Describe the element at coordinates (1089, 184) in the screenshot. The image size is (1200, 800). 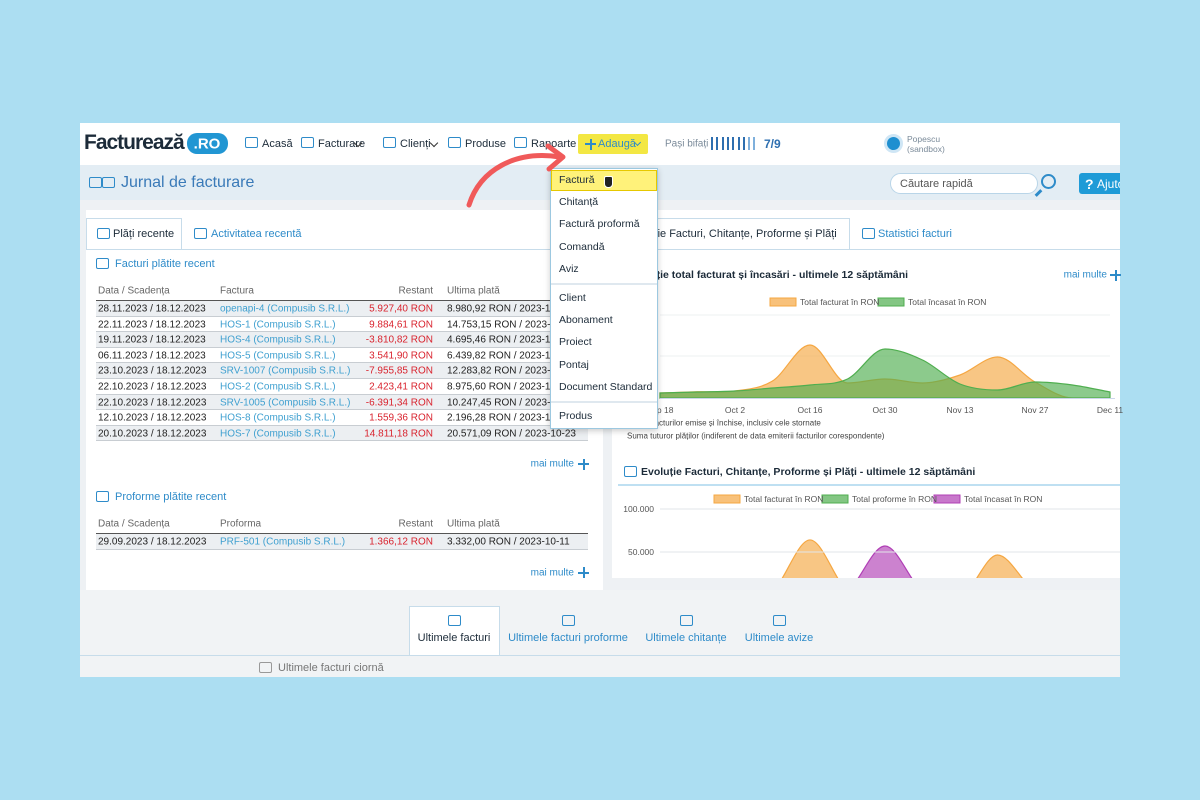
I see `help-icon: ?` at that location.